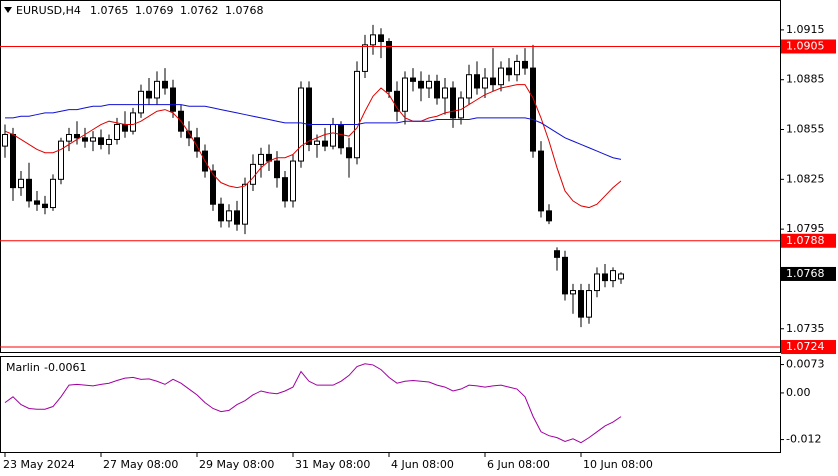 This screenshot has width=838, height=476. Describe the element at coordinates (805, 129) in the screenshot. I see `y-tick-label: 1.0855` at that location.